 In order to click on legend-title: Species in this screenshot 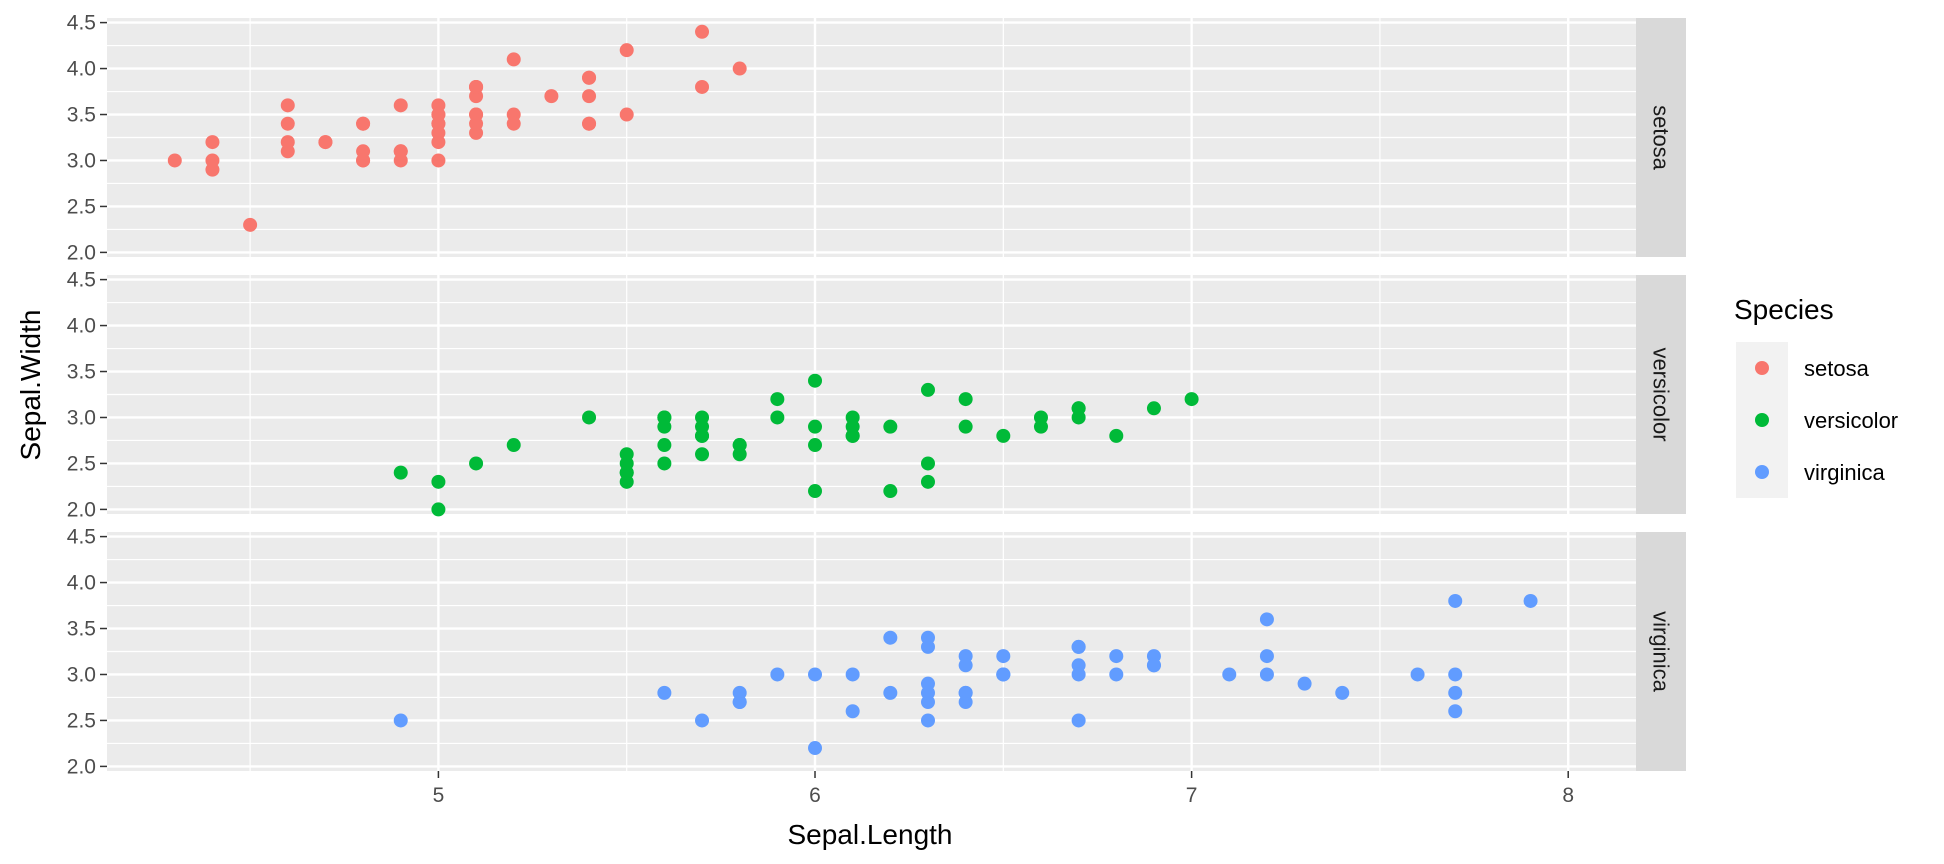, I will do `click(1784, 309)`.